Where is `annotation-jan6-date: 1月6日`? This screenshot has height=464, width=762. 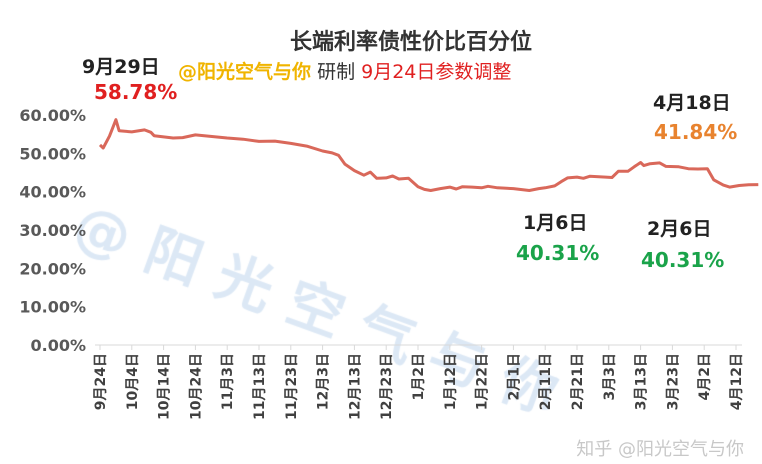
annotation-jan6-date: 1月6日 is located at coordinates (555, 223).